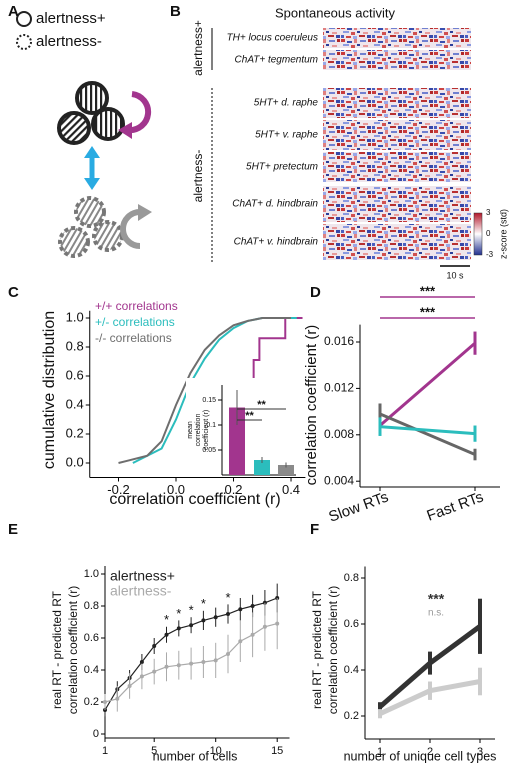 Image resolution: width=515 pixels, height=766 pixels. Describe the element at coordinates (272, 38) in the screenshot. I see `row-label: TH+ locus coeruleus` at that location.